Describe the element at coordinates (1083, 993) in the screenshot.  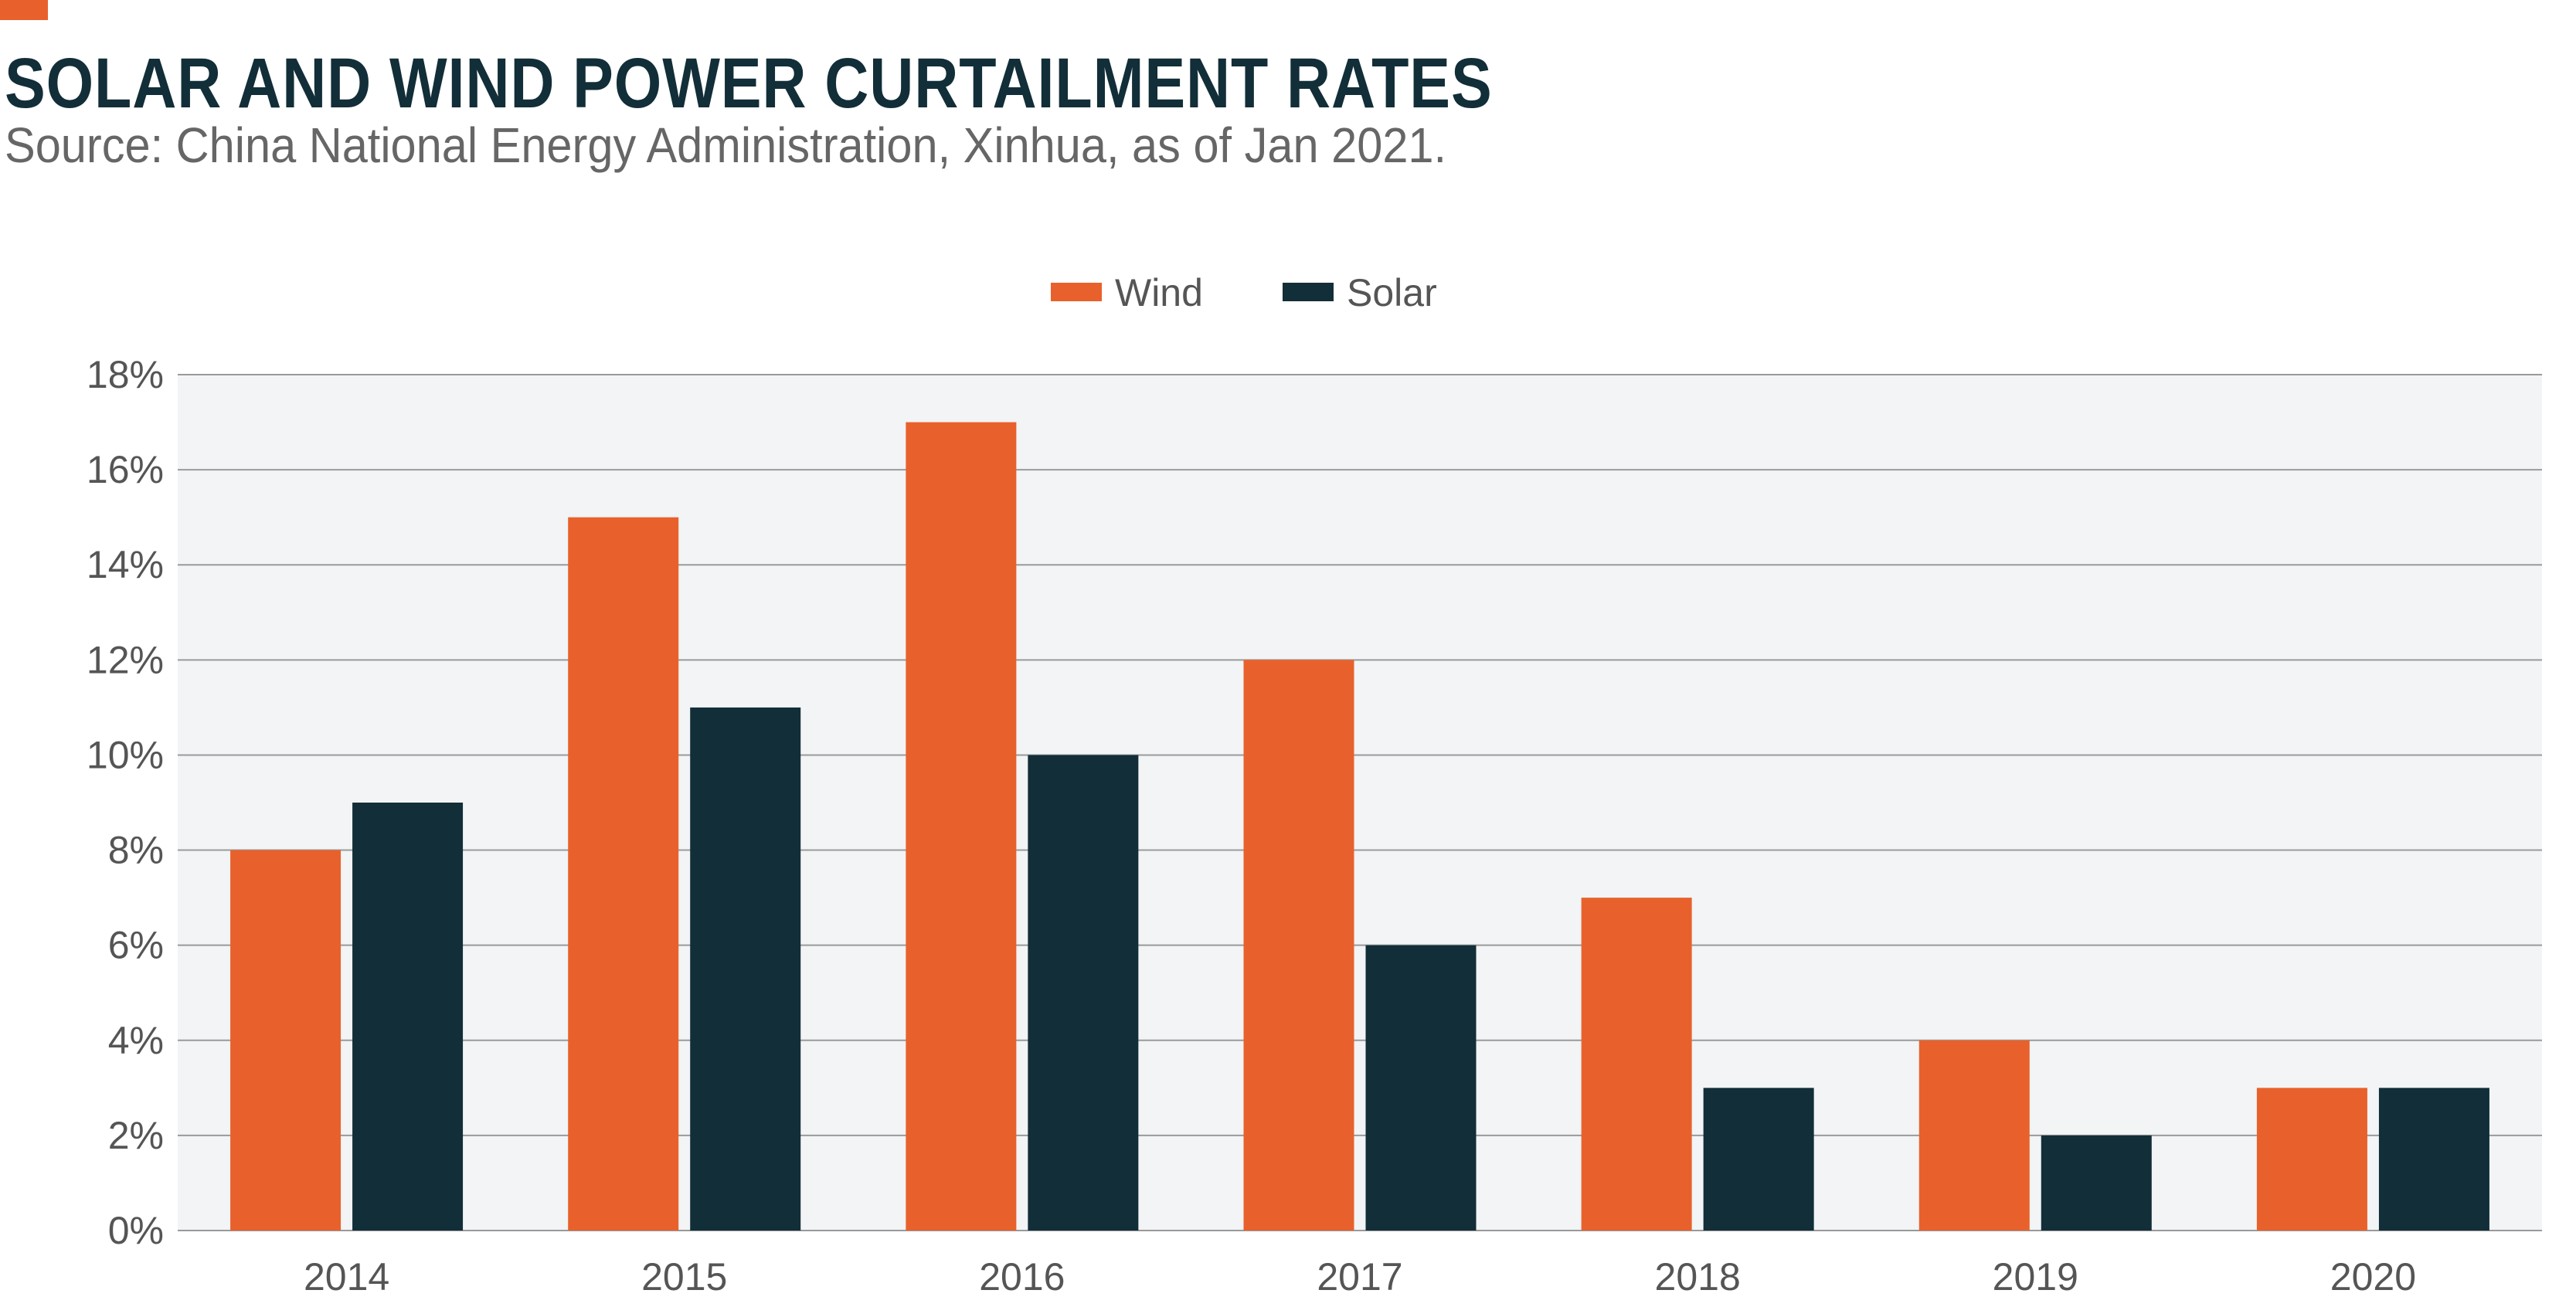
I see `bar-solar-2016` at that location.